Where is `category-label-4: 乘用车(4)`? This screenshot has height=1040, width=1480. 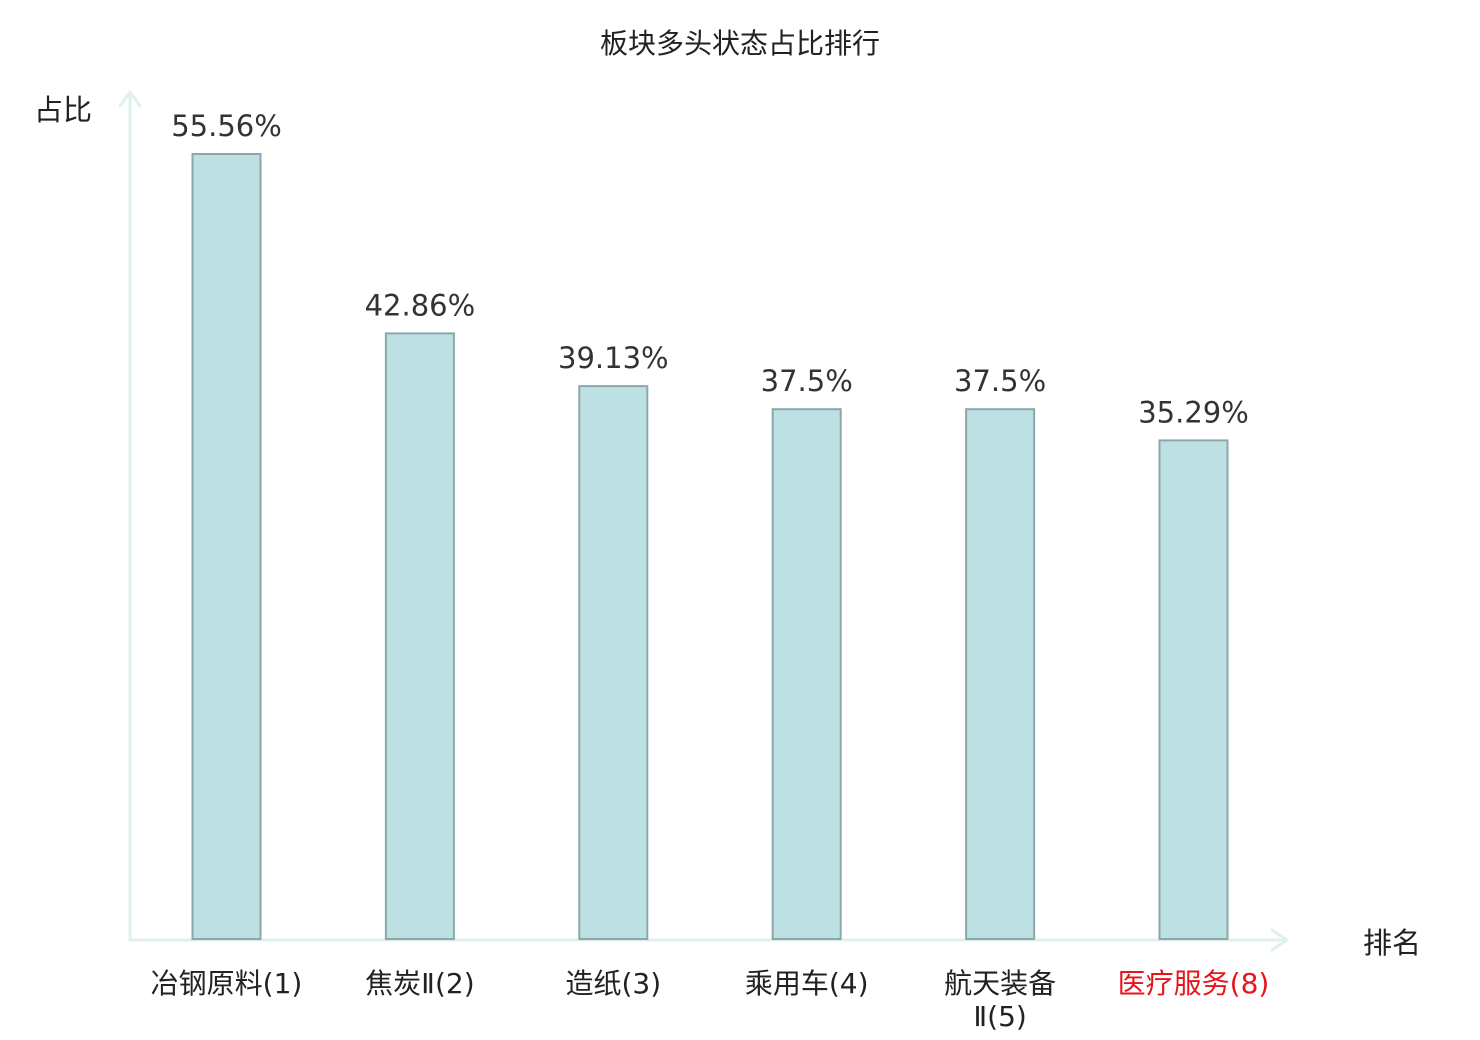 category-label-4: 乘用车(4) is located at coordinates (807, 983).